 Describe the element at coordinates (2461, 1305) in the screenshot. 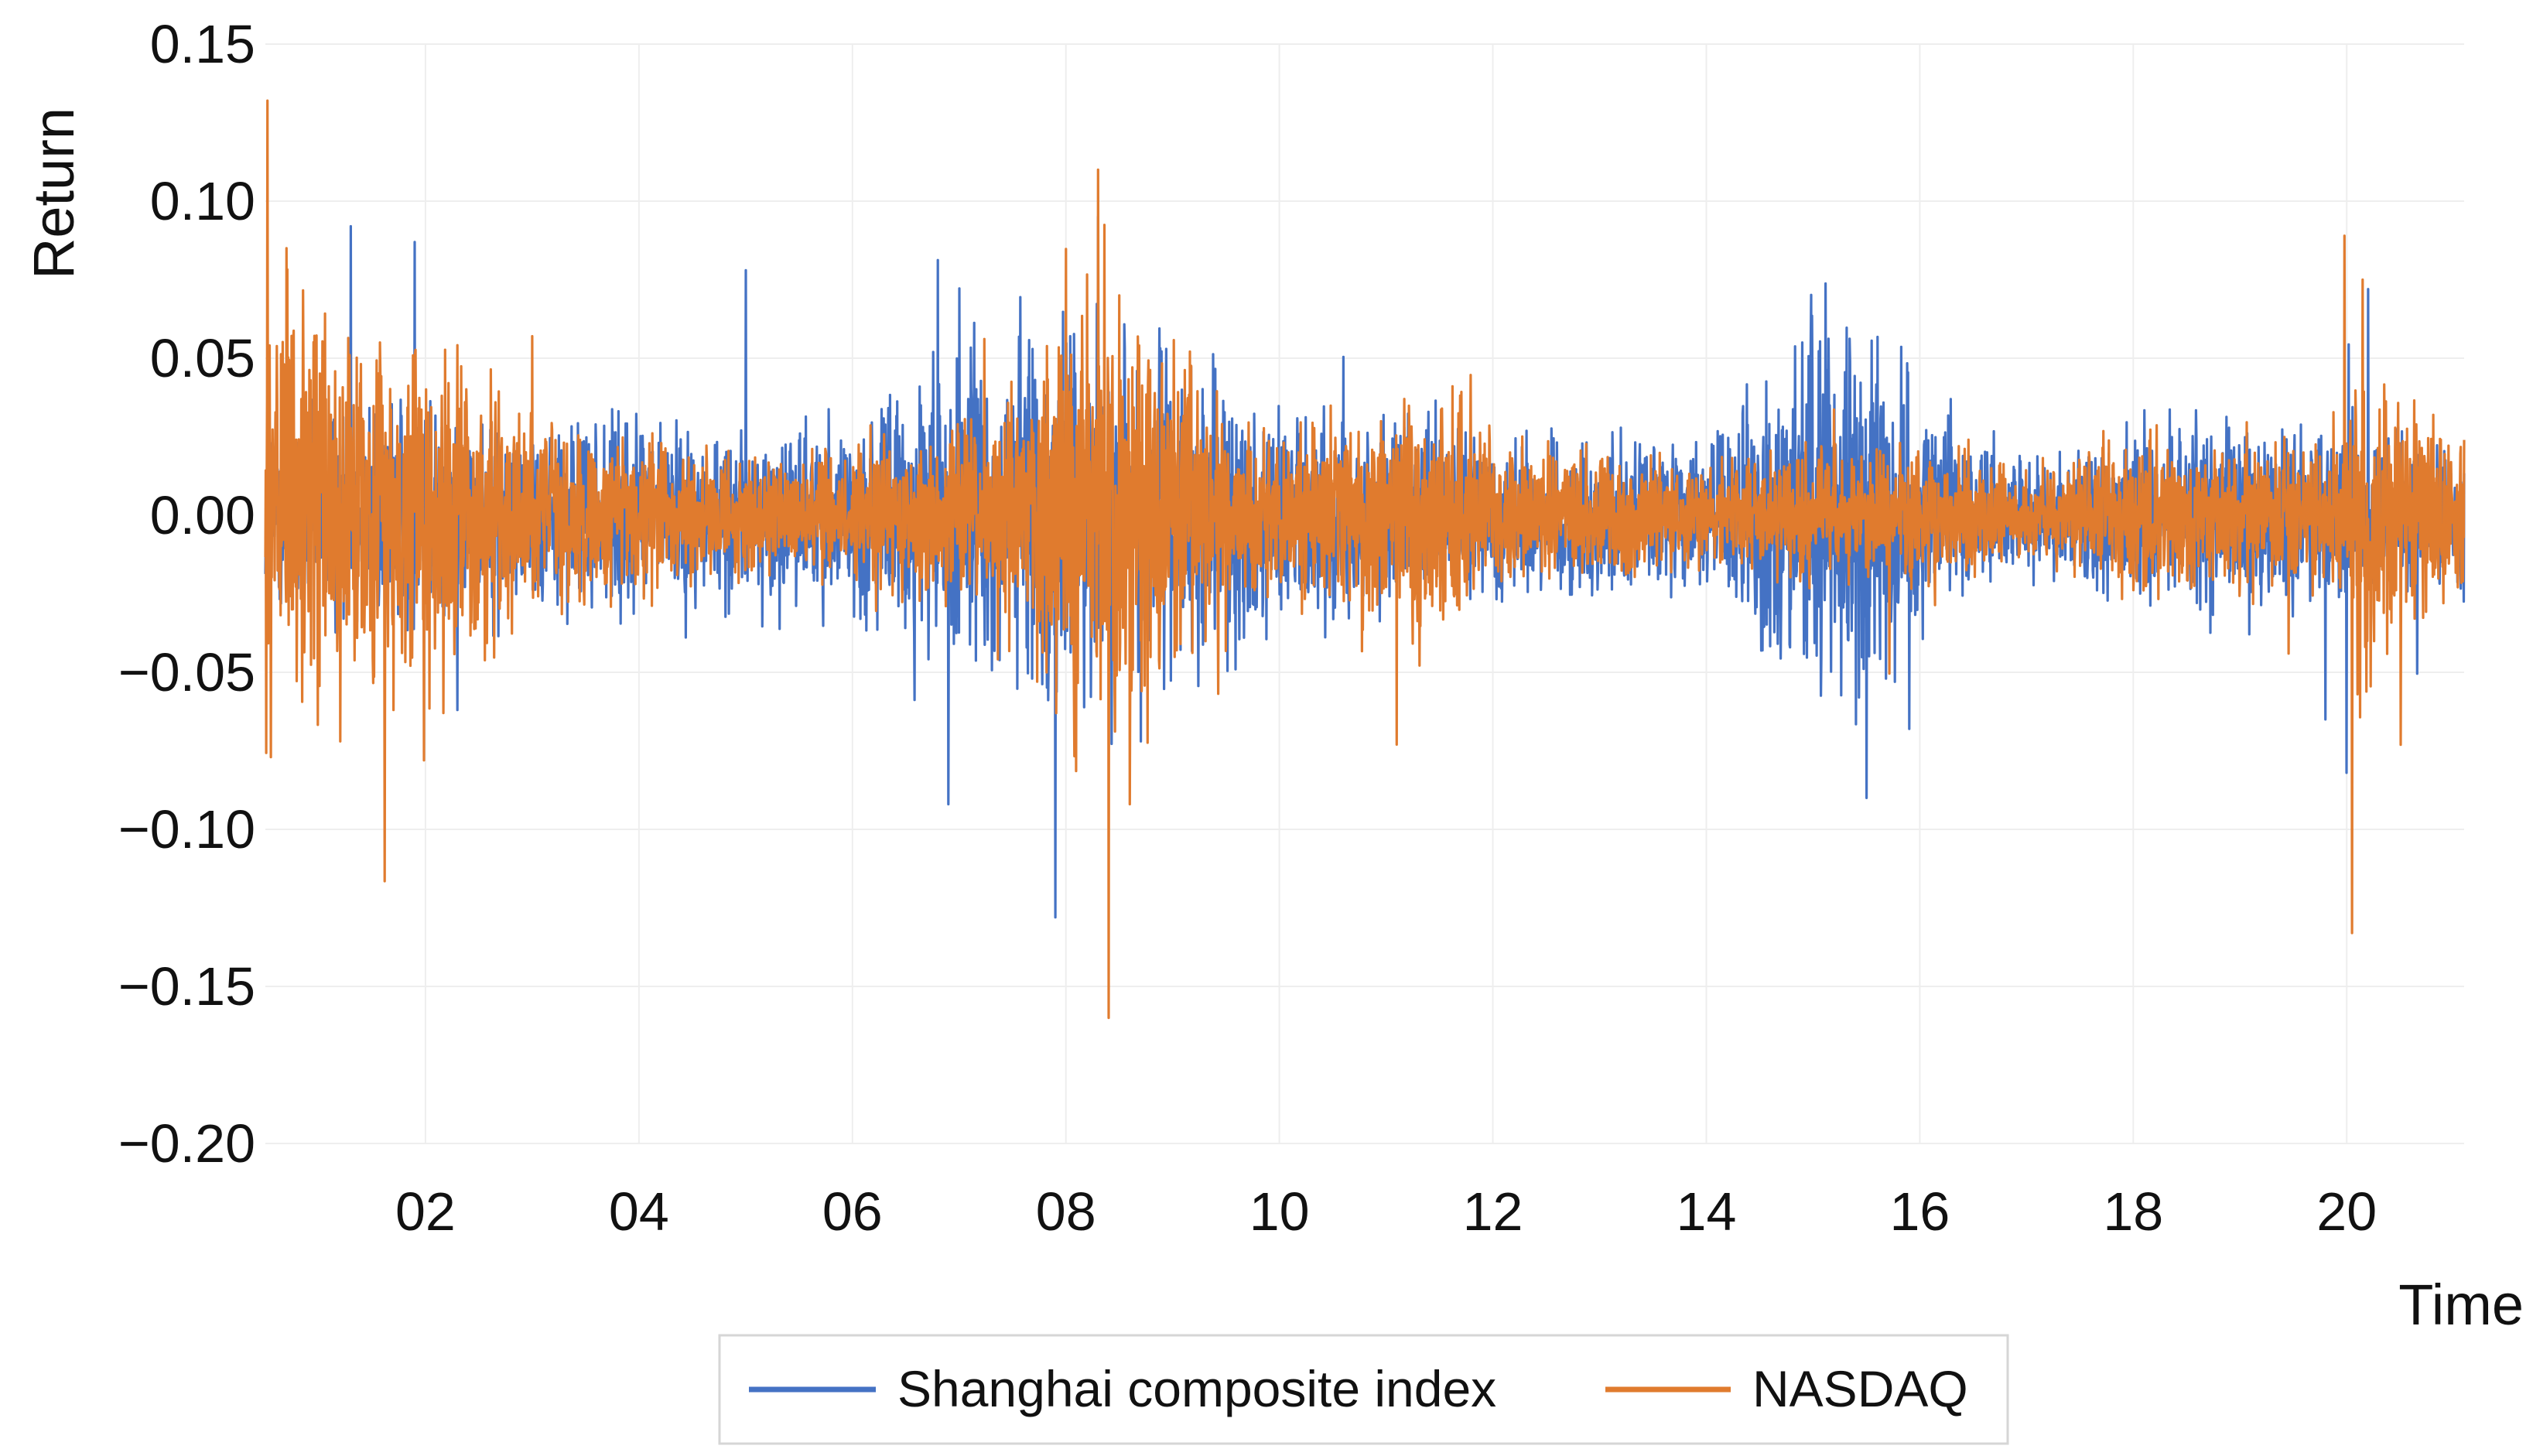

I see `x-axis-title: Time` at that location.